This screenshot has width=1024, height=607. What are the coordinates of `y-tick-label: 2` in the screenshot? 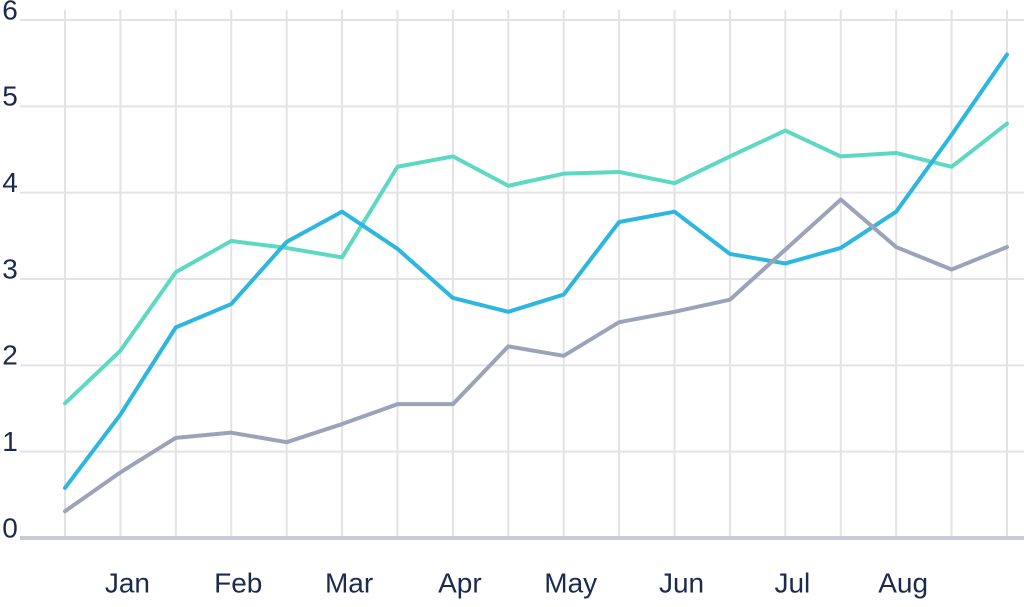 It's located at (10, 355).